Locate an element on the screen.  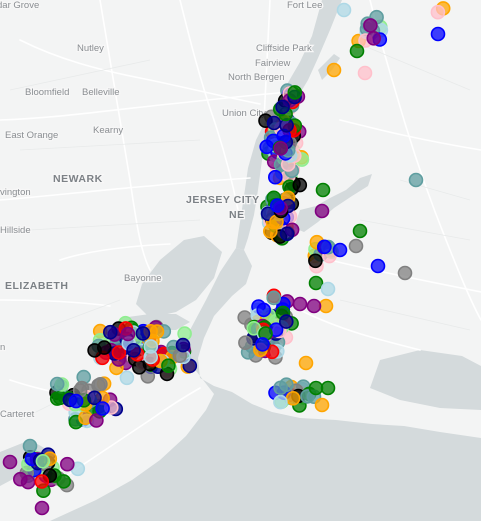
jamaica-bay is located at coordinates (425, 380).